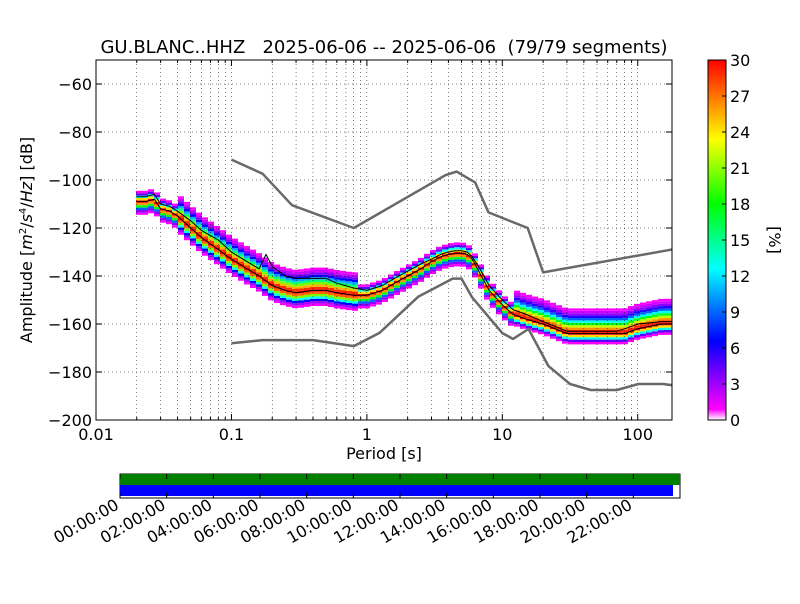 The image size is (800, 604). What do you see at coordinates (367, 434) in the screenshot?
I see `x-tick-label: 1` at bounding box center [367, 434].